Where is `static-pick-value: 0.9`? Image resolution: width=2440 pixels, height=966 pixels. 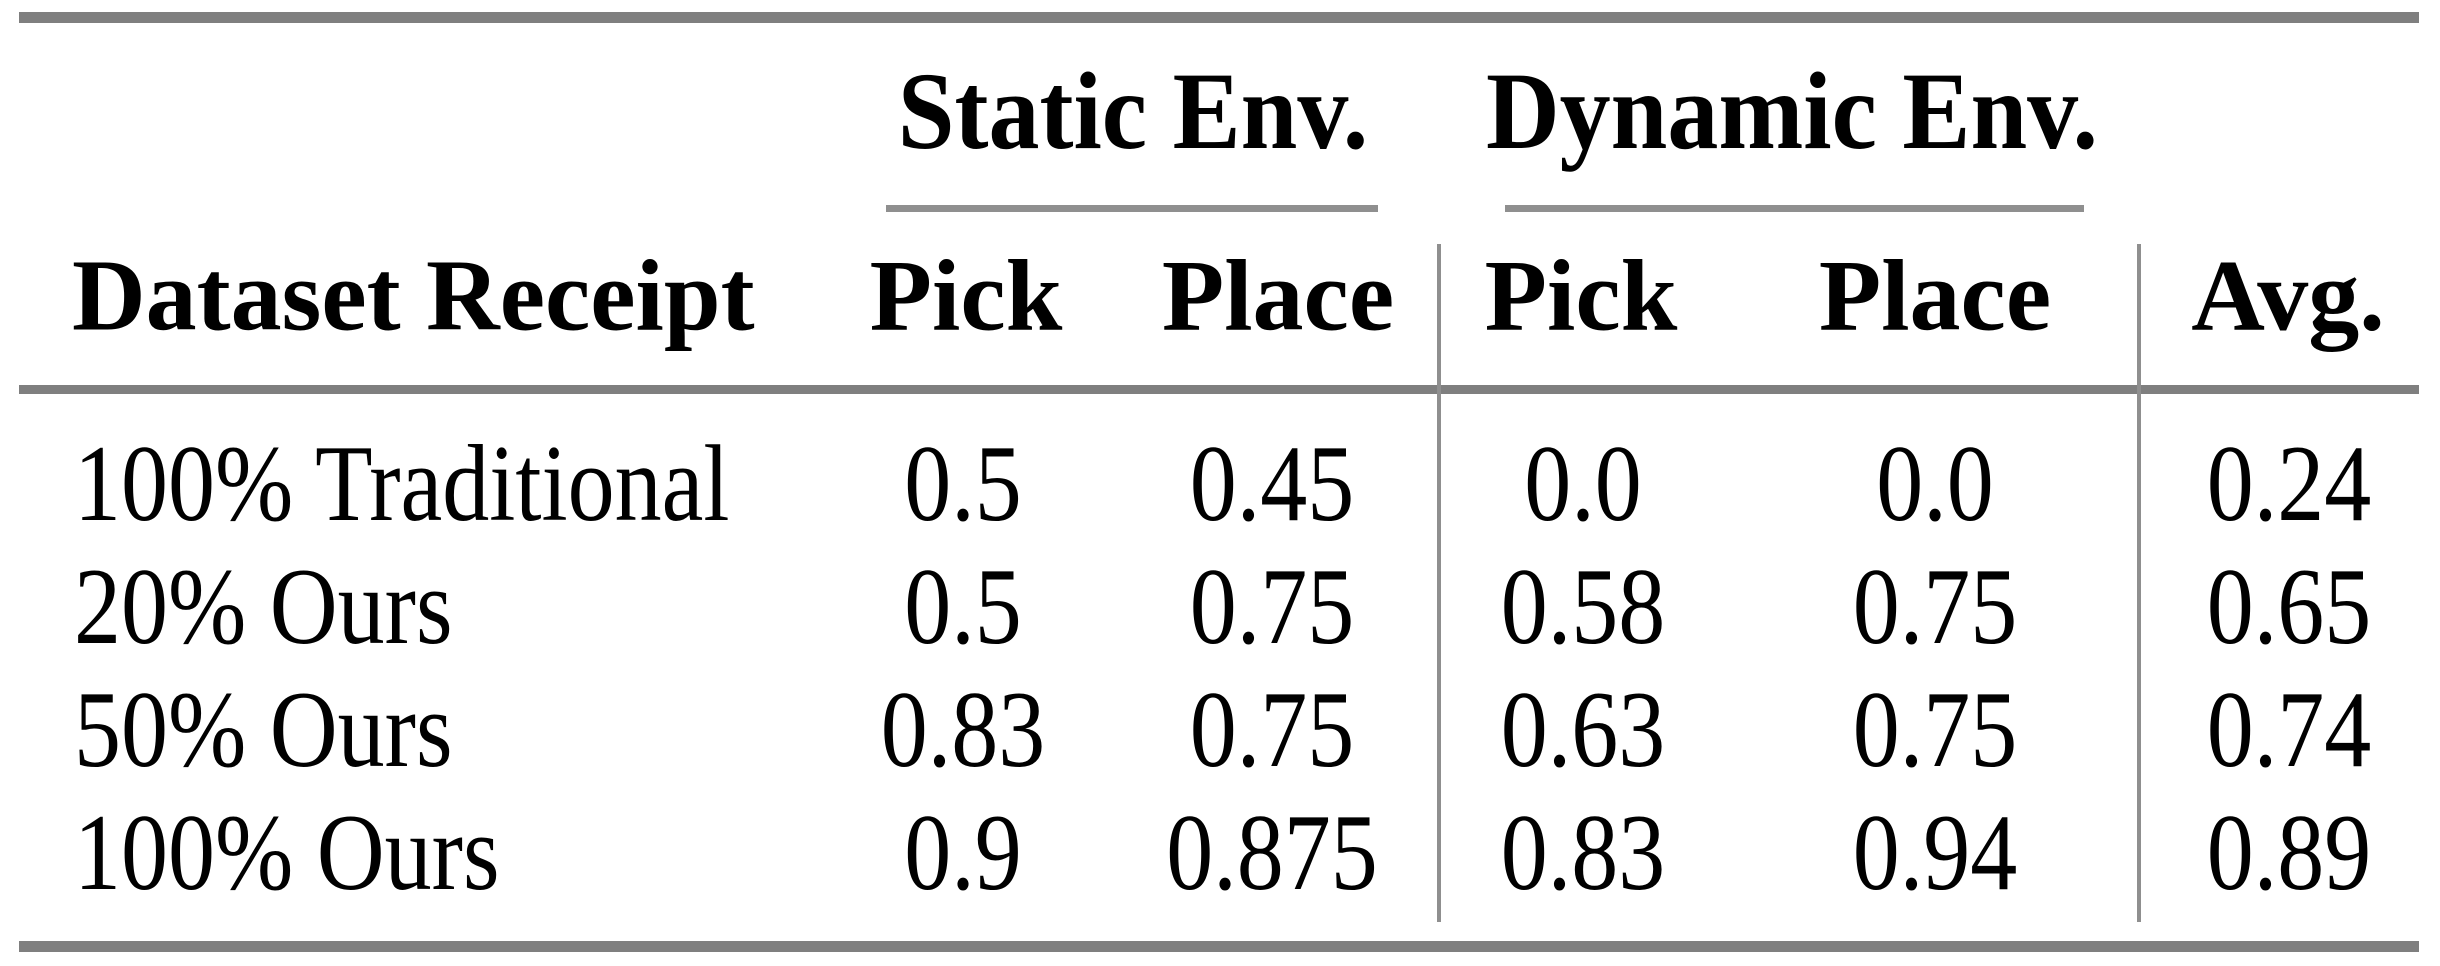 static-pick-value: 0.9 is located at coordinates (963, 853).